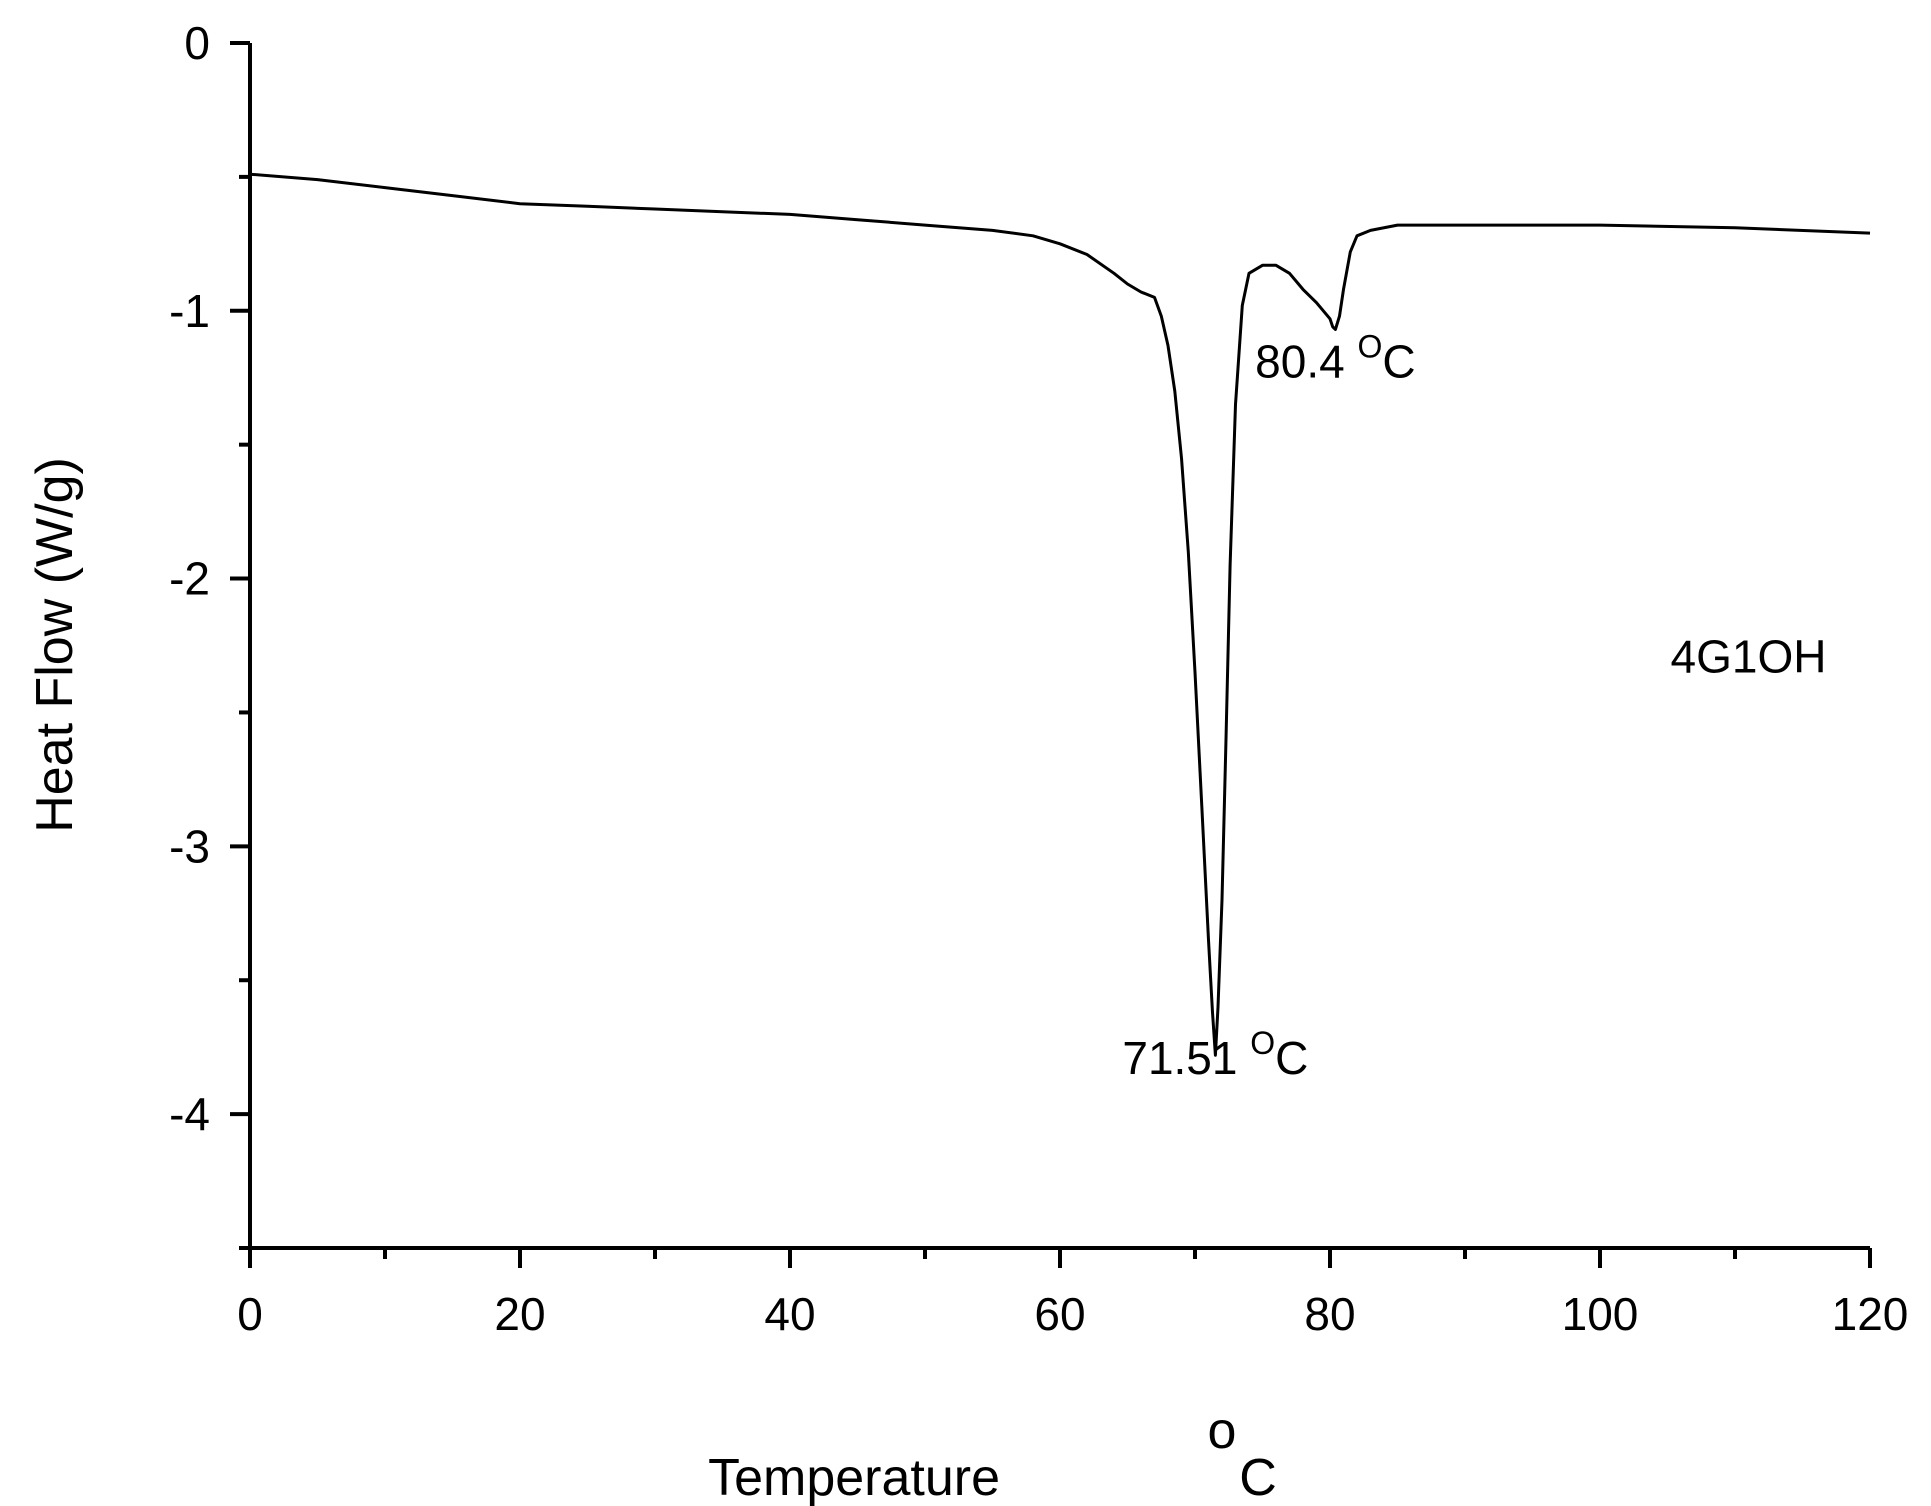 The image size is (1931, 1506). I want to click on x-tick-label: 20, so click(519, 1314).